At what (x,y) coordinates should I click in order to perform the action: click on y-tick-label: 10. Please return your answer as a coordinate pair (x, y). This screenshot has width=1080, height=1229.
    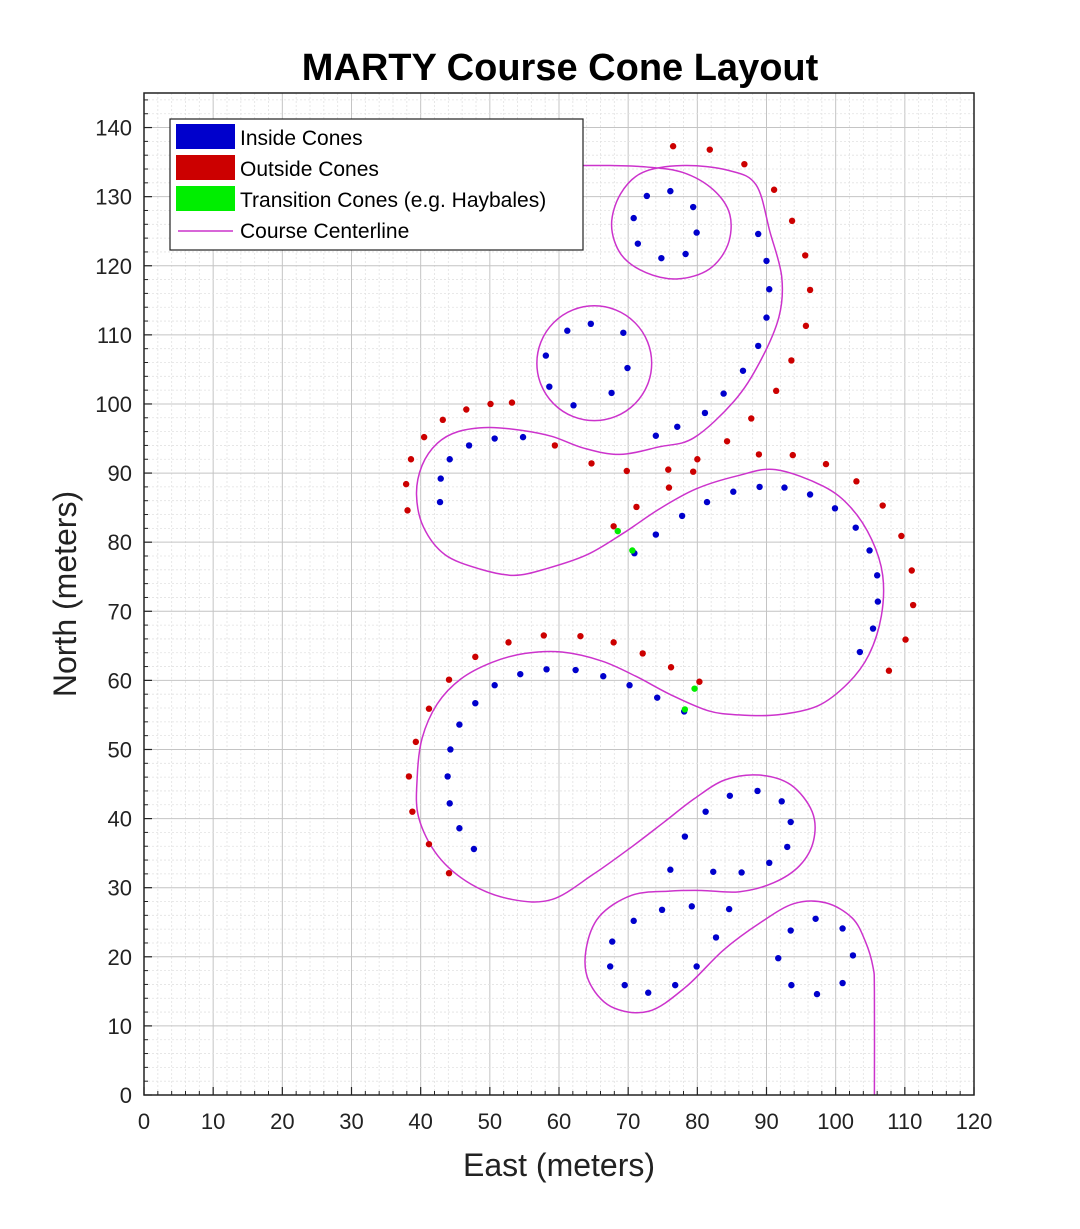
    Looking at the image, I should click on (120, 1026).